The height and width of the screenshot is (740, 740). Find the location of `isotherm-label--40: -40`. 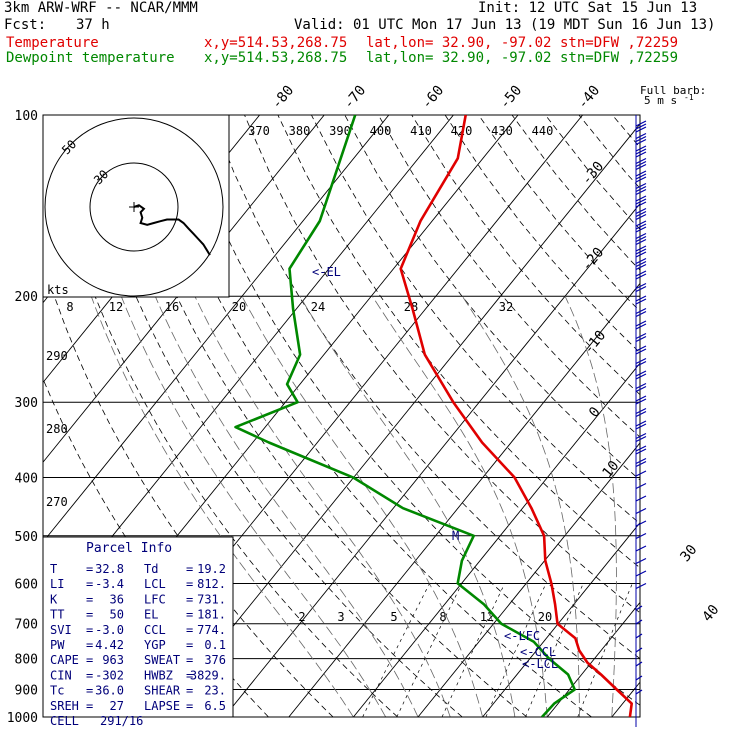

isotherm-label--40: -40 is located at coordinates (589, 98).